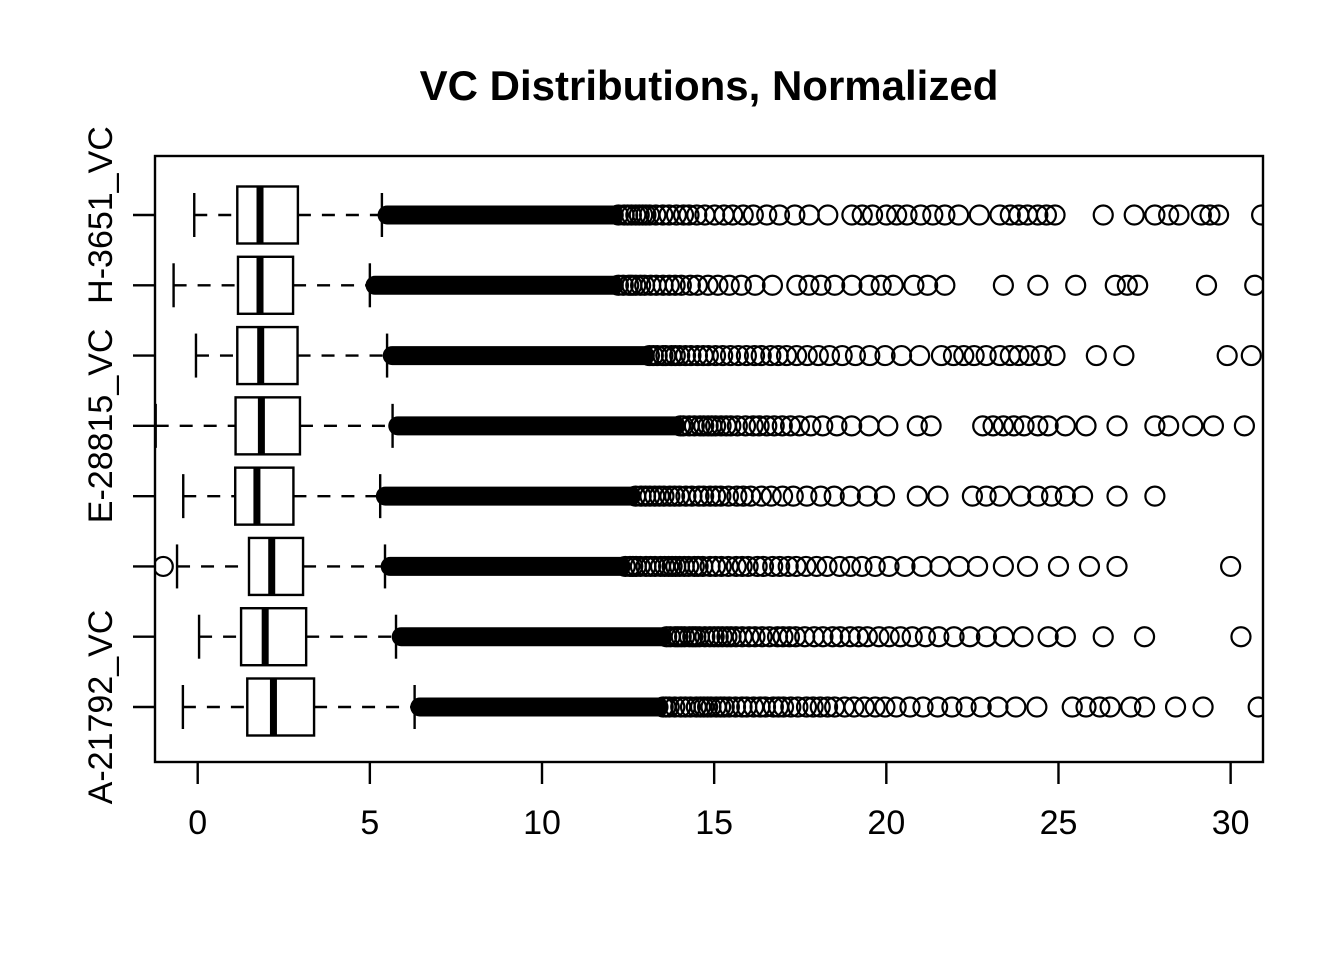 The image size is (1344, 960). Describe the element at coordinates (542, 823) in the screenshot. I see `x-axis-tick-label: 10` at that location.